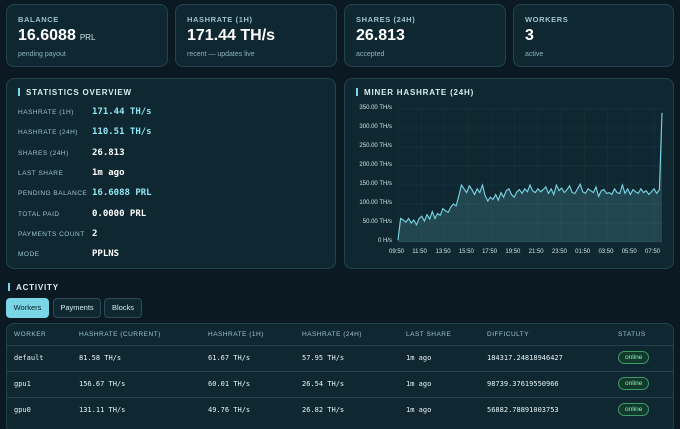  I want to click on table-cell: 98739.37619550966, so click(523, 384).